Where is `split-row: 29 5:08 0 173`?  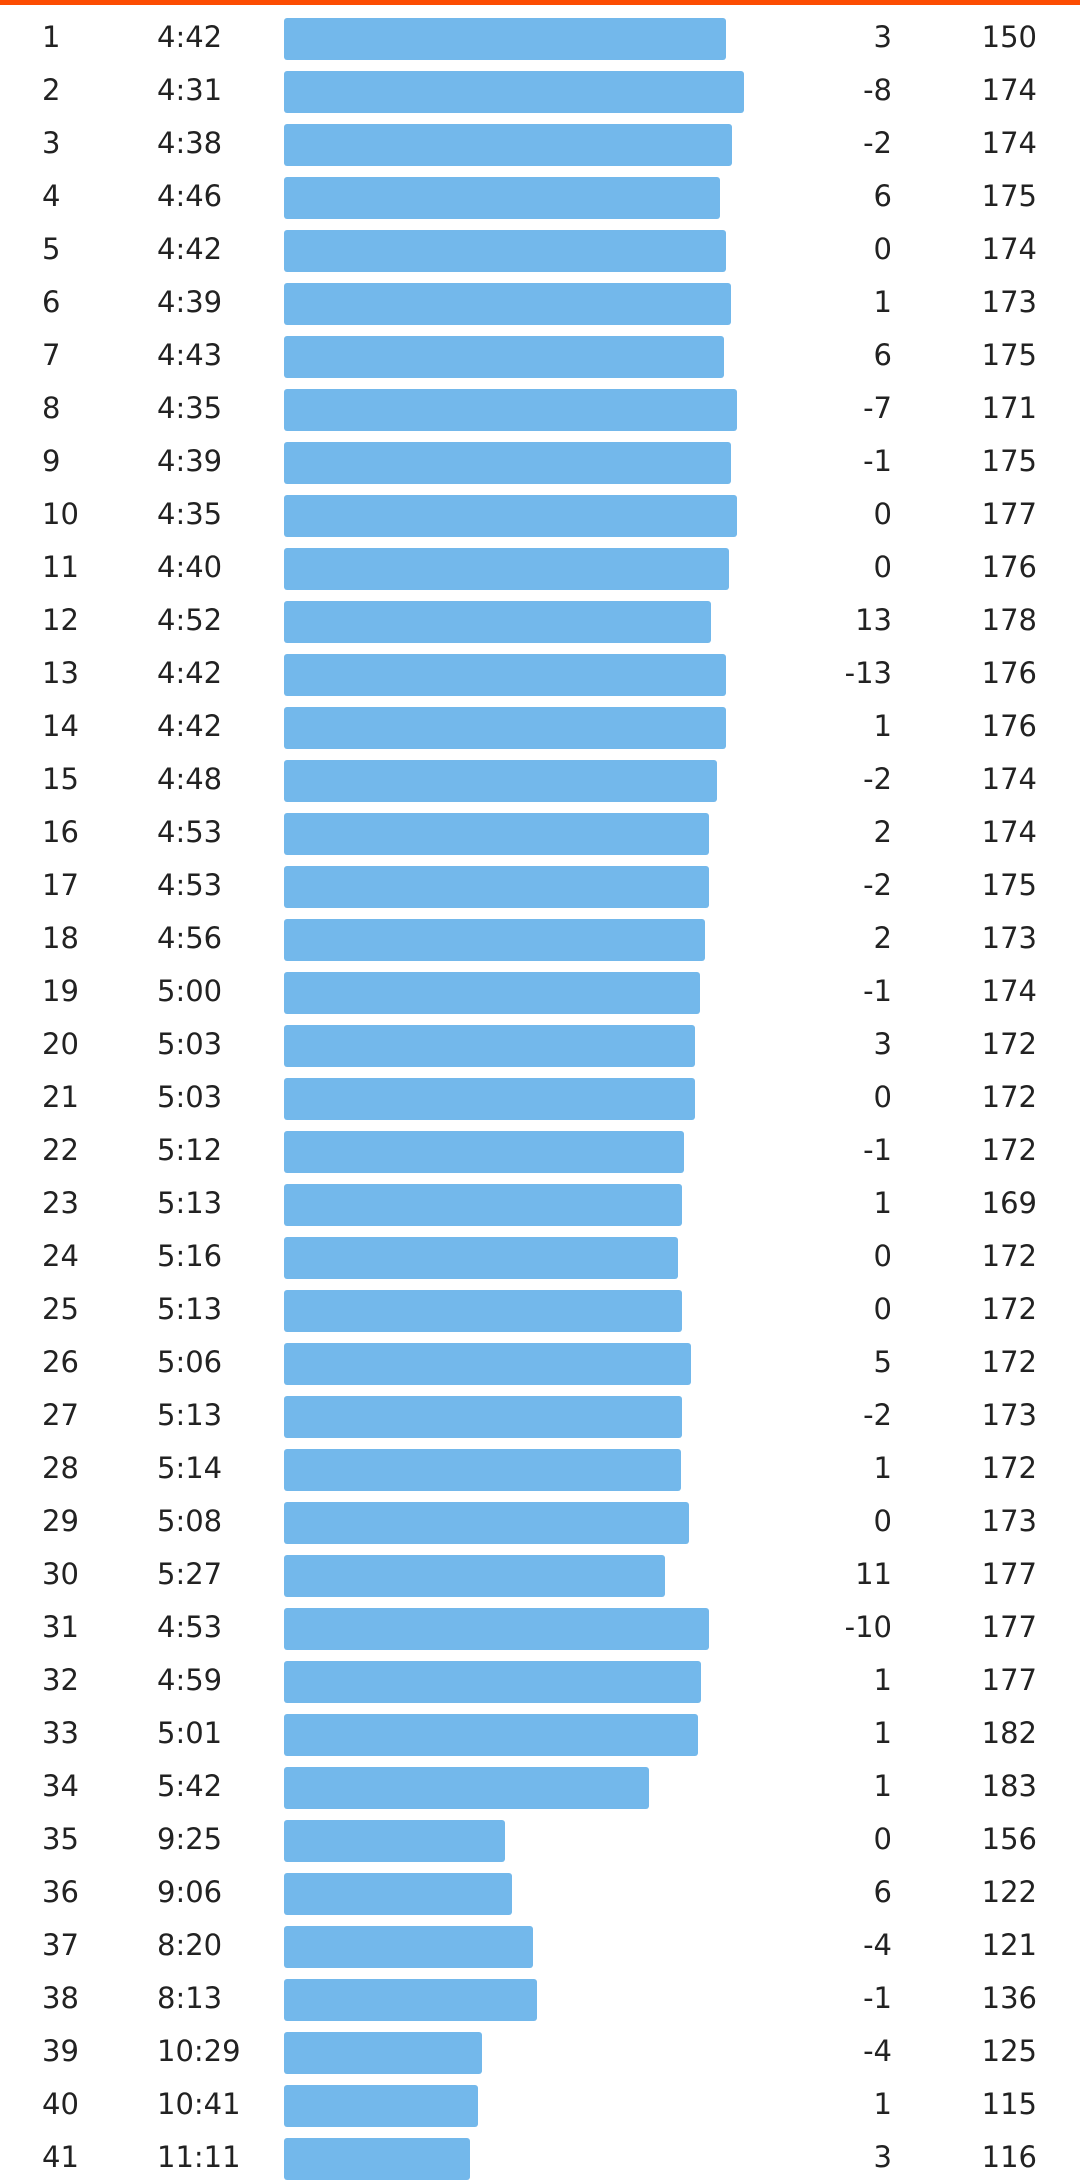
split-row: 29 5:08 0 173 is located at coordinates (540, 1521).